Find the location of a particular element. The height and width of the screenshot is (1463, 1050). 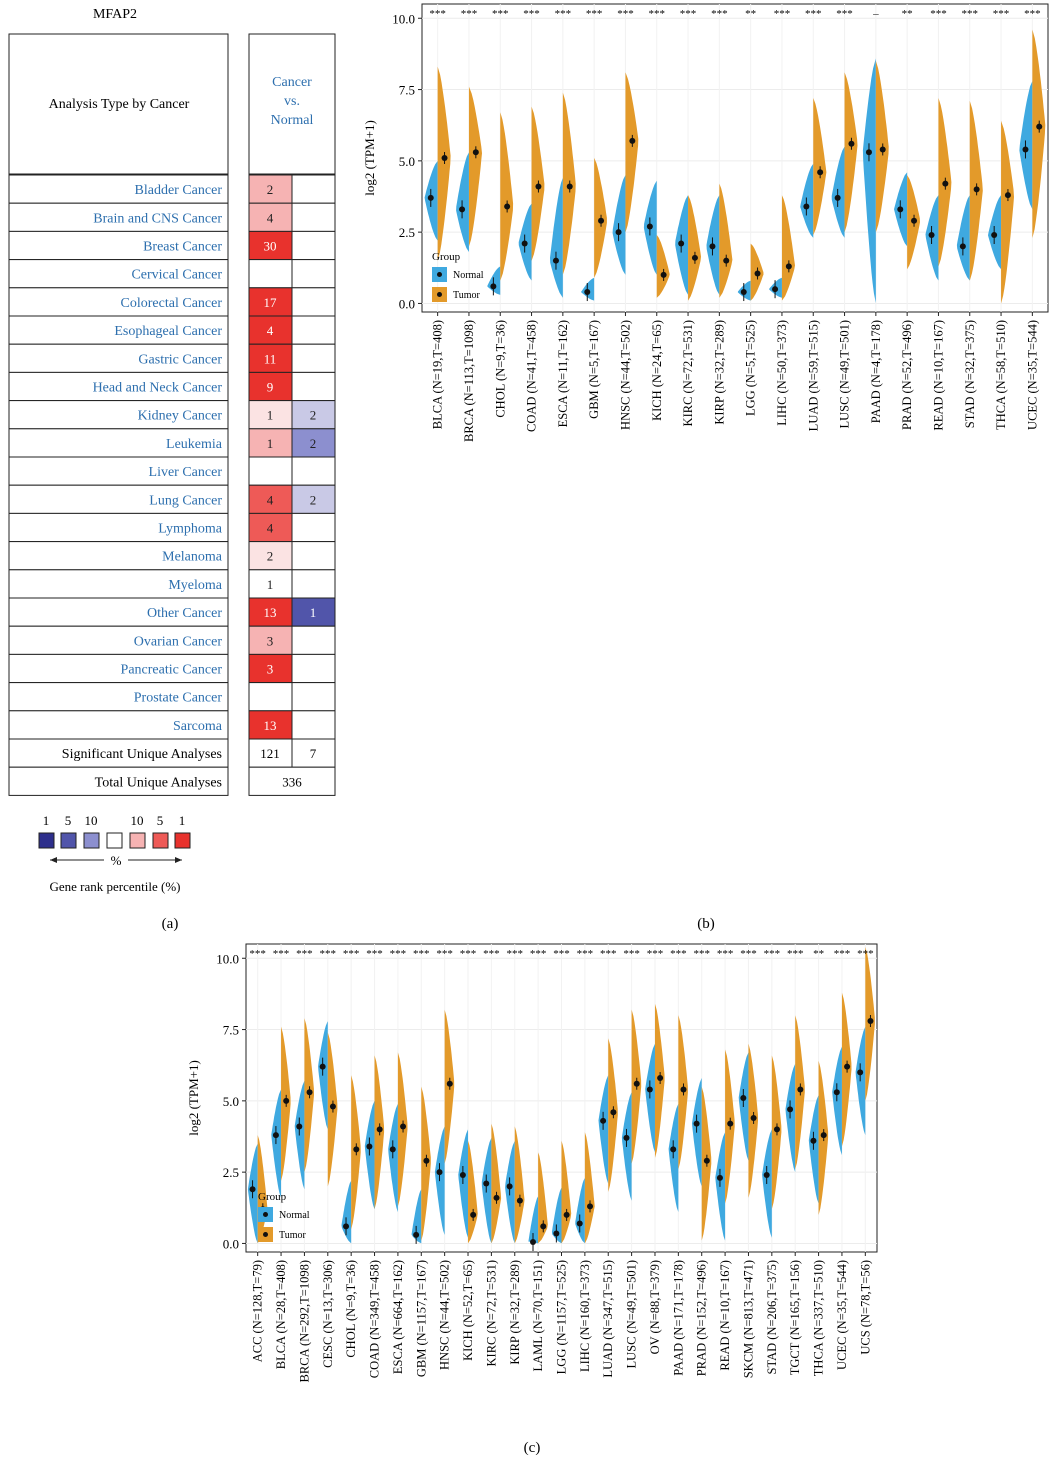

row-cancer-label: Melanoma is located at coordinates (192, 557).